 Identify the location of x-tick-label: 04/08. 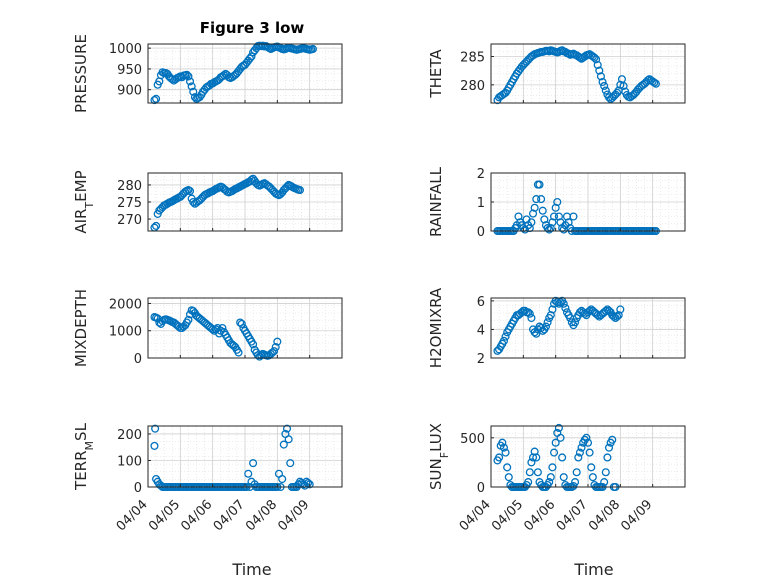
(604, 515).